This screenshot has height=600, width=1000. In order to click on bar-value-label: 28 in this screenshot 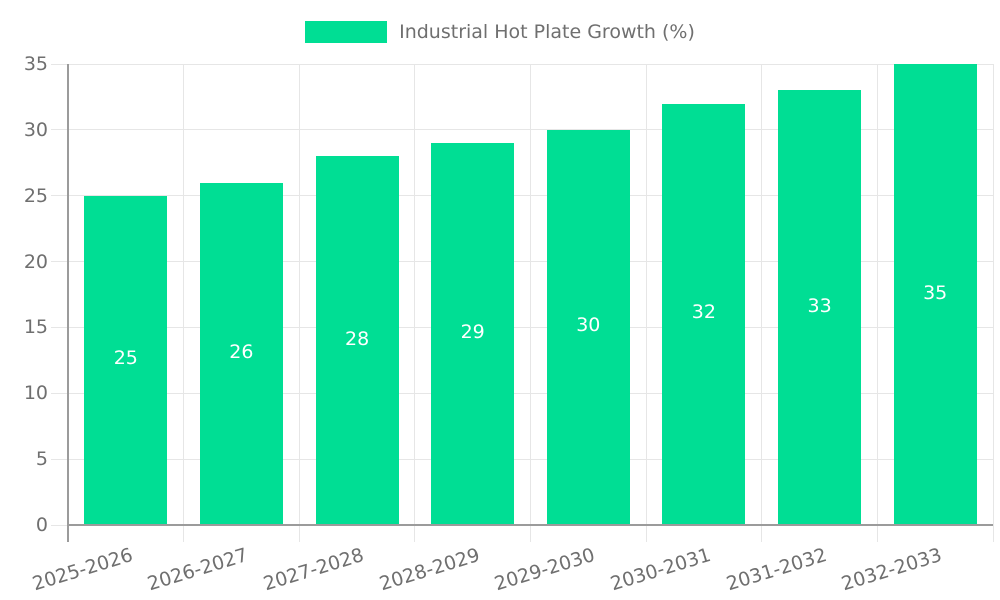, I will do `click(357, 338)`.